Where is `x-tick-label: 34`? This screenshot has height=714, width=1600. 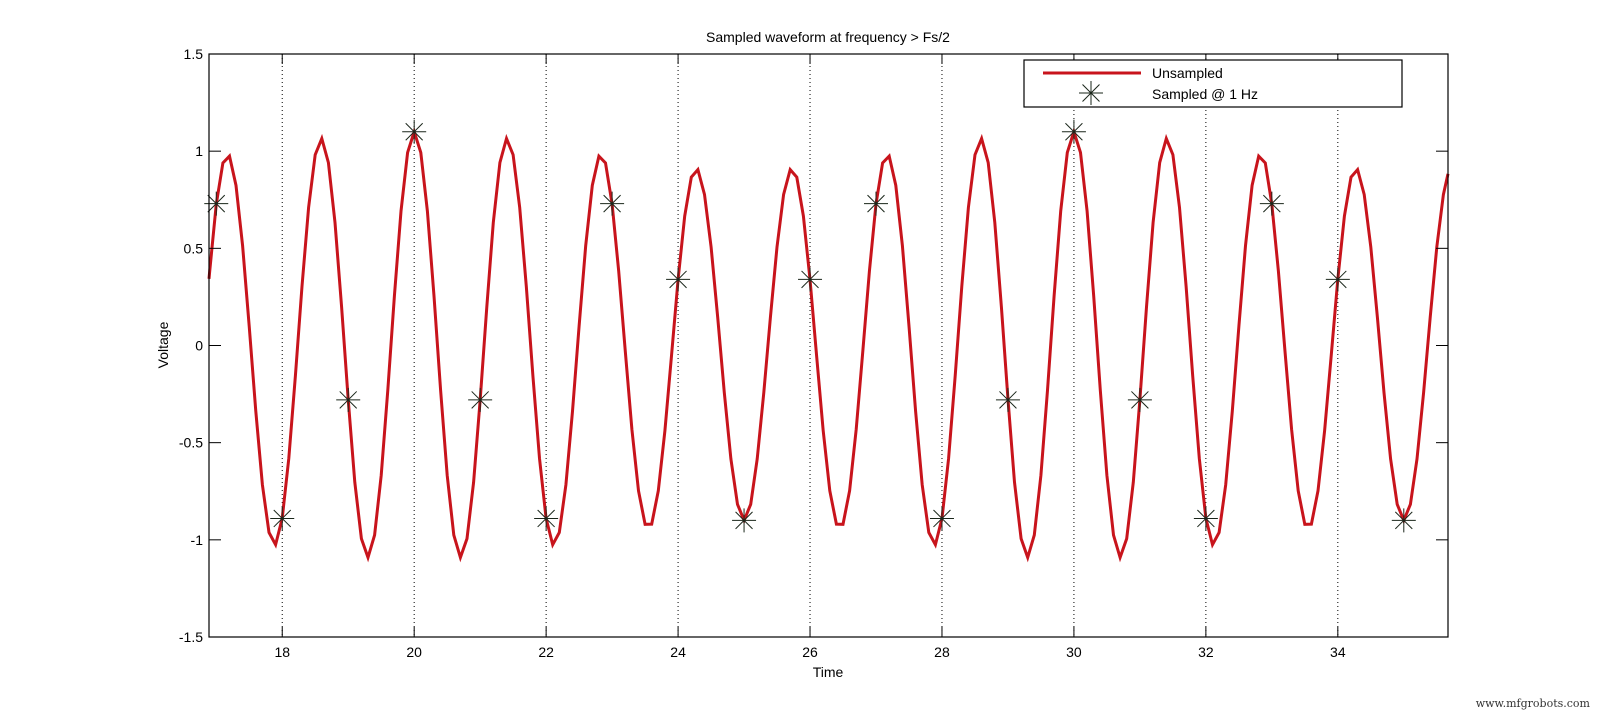
x-tick-label: 34 is located at coordinates (1338, 652).